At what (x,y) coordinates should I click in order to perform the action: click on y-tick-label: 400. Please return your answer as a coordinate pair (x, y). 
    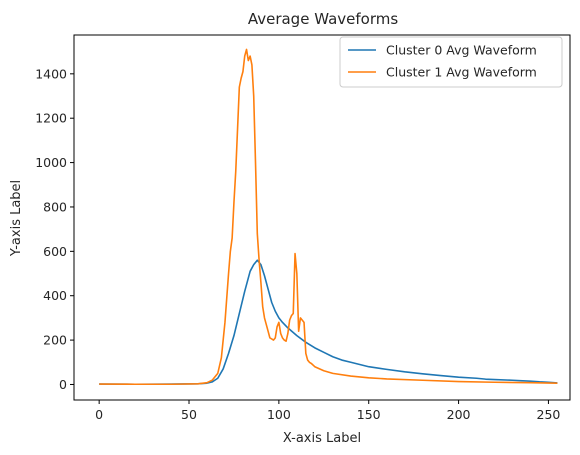
    Looking at the image, I should click on (55, 295).